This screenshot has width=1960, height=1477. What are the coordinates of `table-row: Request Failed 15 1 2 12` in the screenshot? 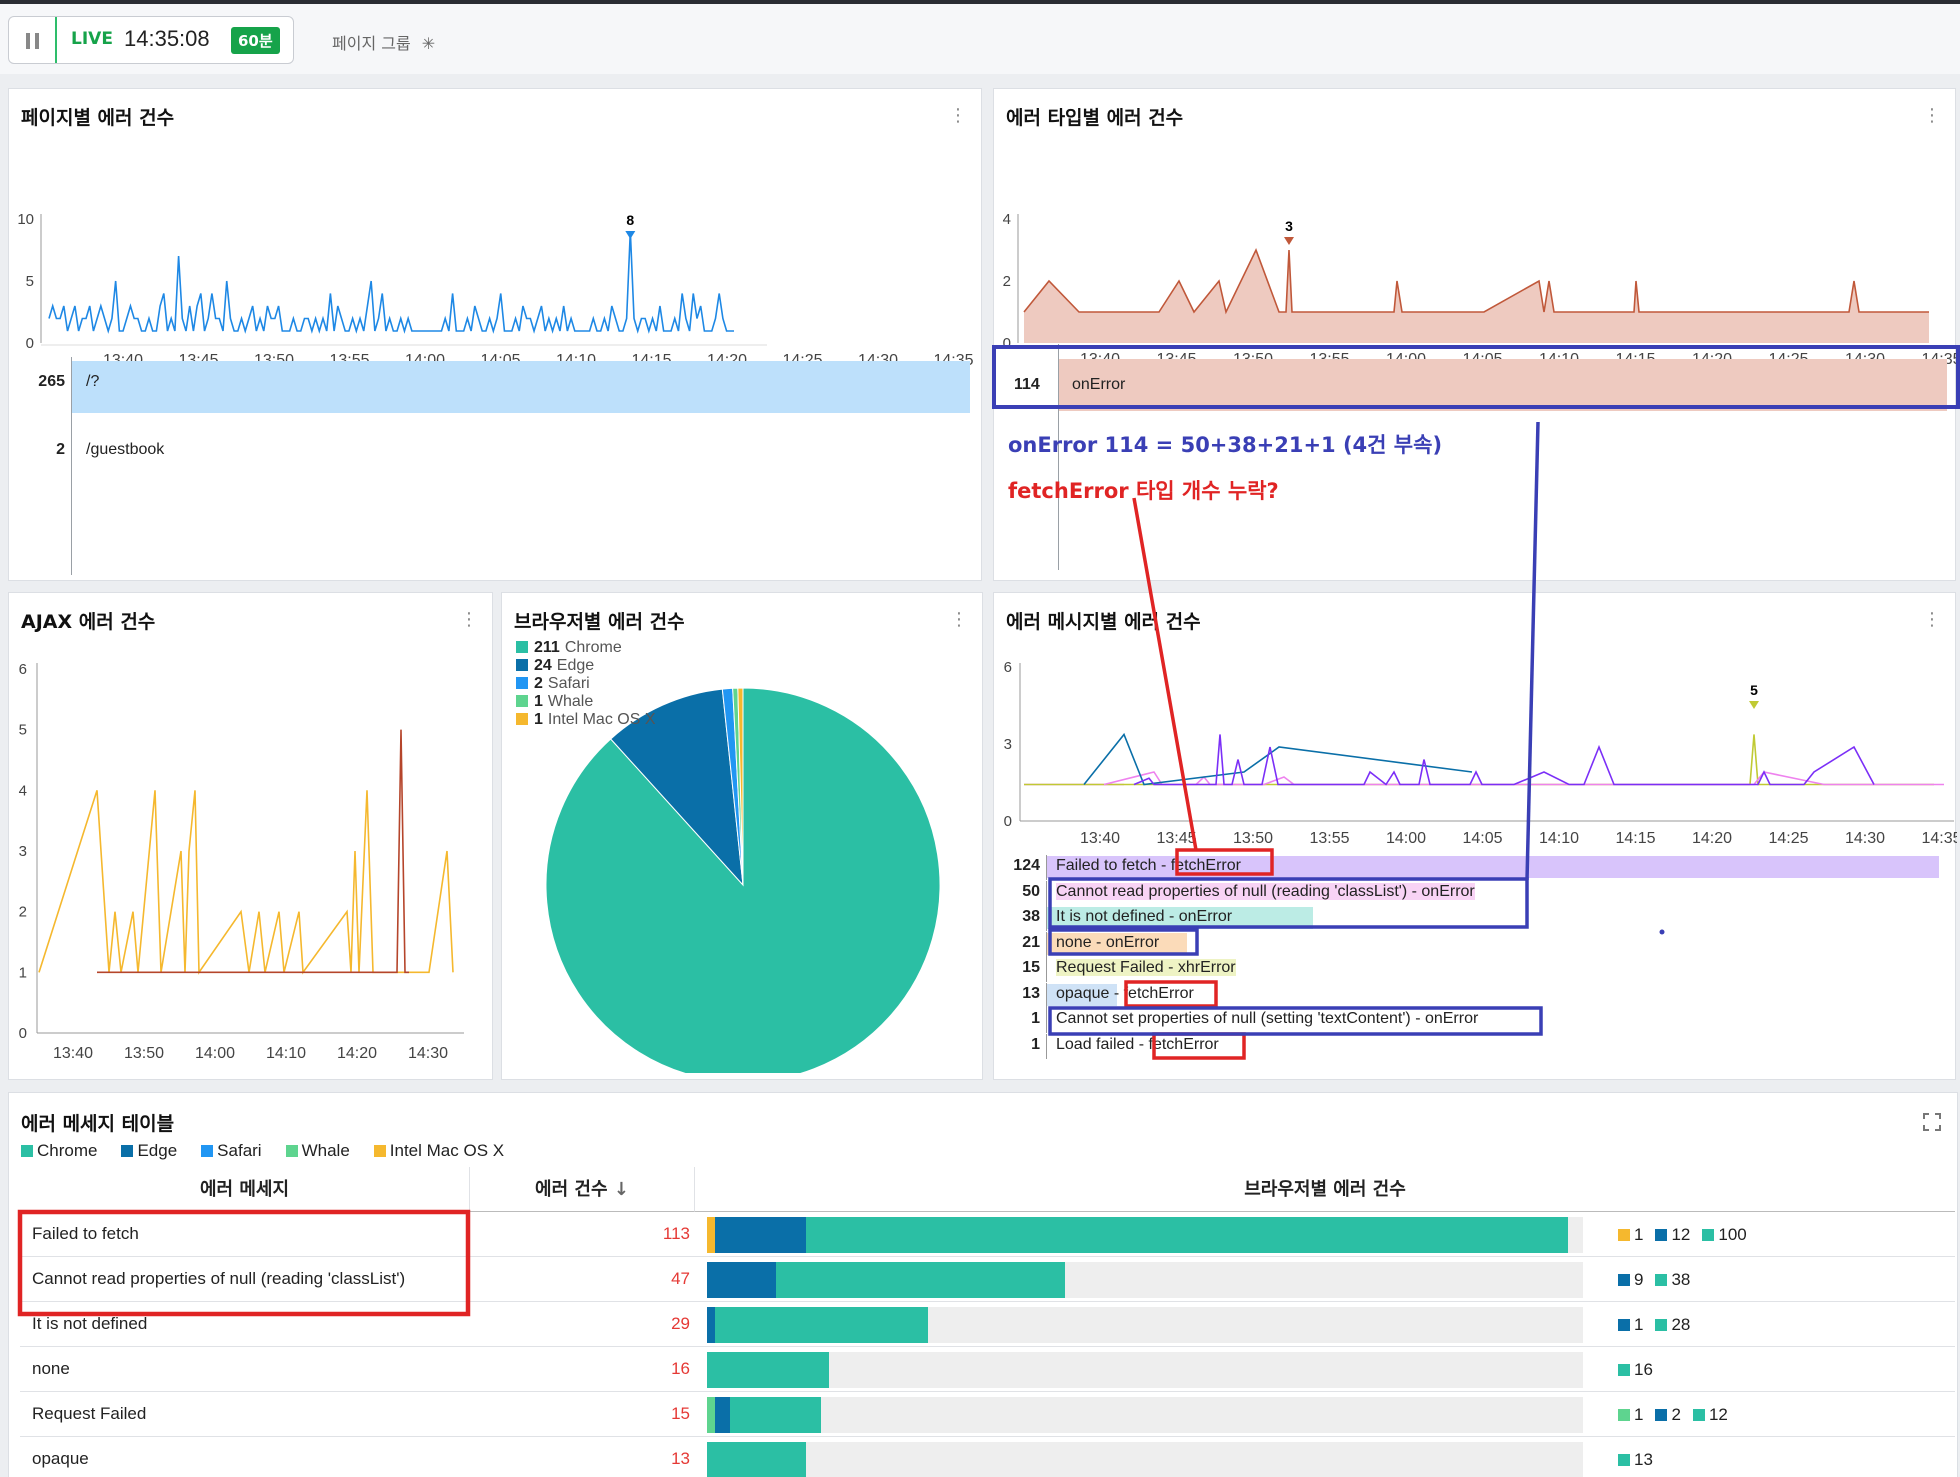 It's located at (987, 1414).